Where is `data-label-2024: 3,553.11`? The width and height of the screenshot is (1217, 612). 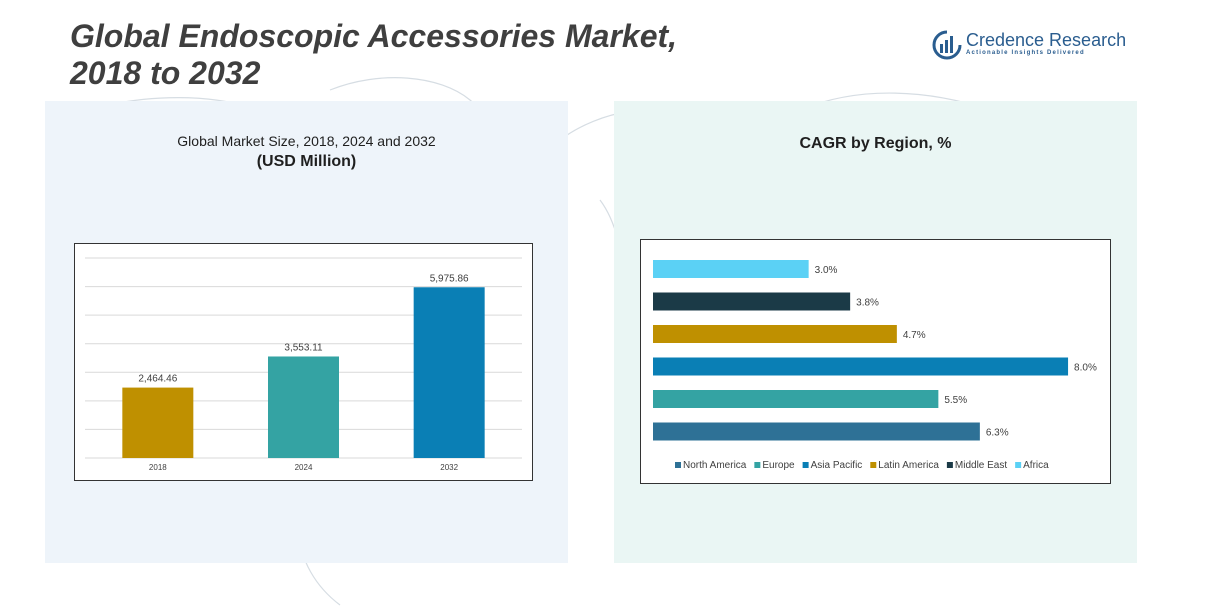 data-label-2024: 3,553.11 is located at coordinates (303, 347).